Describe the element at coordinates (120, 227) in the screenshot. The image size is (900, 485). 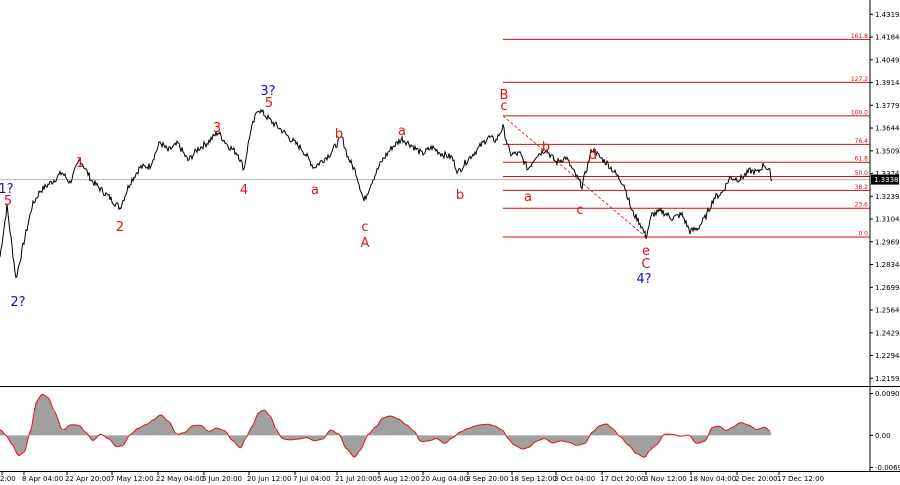
I see `wave-label: 2` at that location.